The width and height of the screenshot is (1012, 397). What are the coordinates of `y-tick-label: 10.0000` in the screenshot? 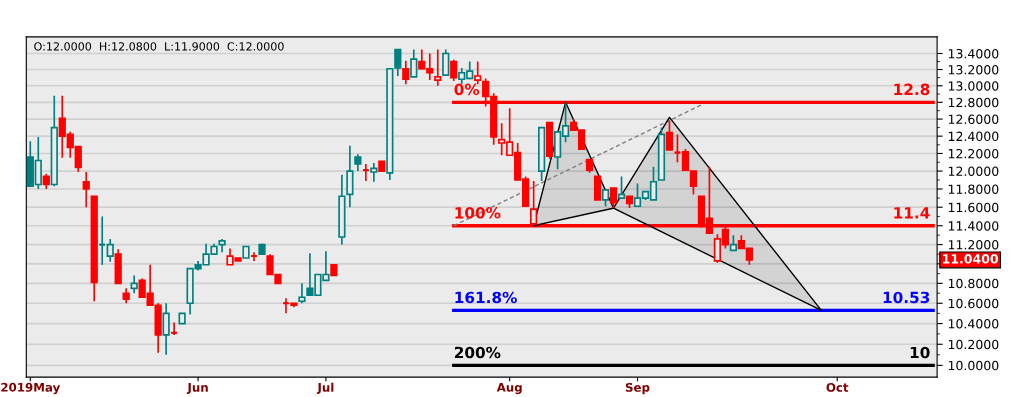 It's located at (973, 365).